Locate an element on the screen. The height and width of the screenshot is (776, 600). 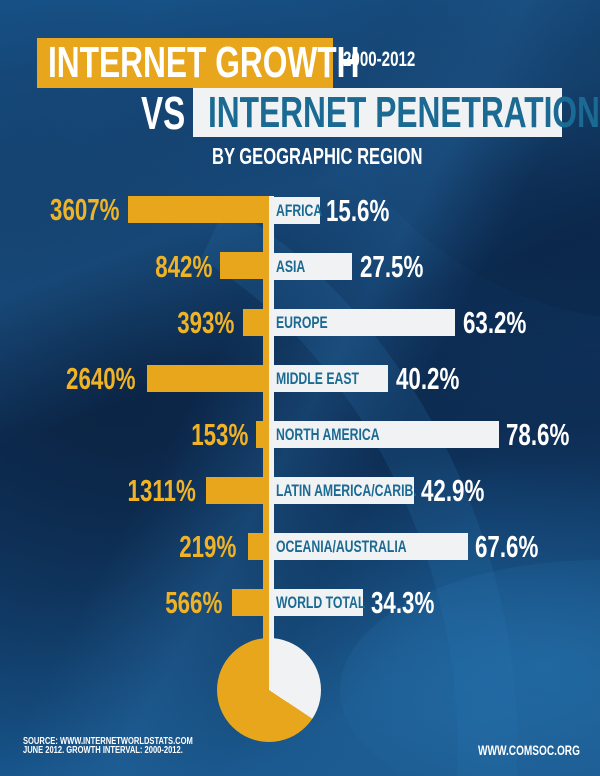
title-penetration: INTERNET PENETRATION is located at coordinates (404, 112).